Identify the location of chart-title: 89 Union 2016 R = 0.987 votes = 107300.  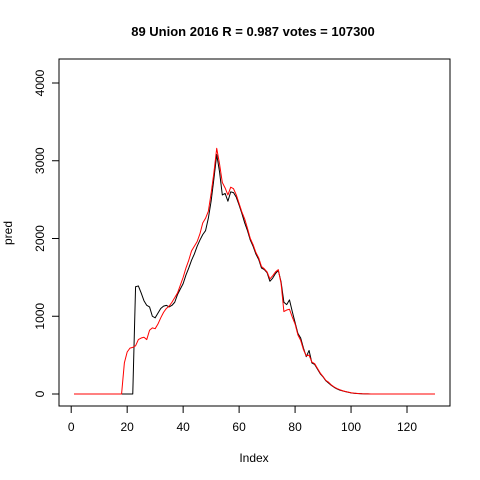
(253, 31).